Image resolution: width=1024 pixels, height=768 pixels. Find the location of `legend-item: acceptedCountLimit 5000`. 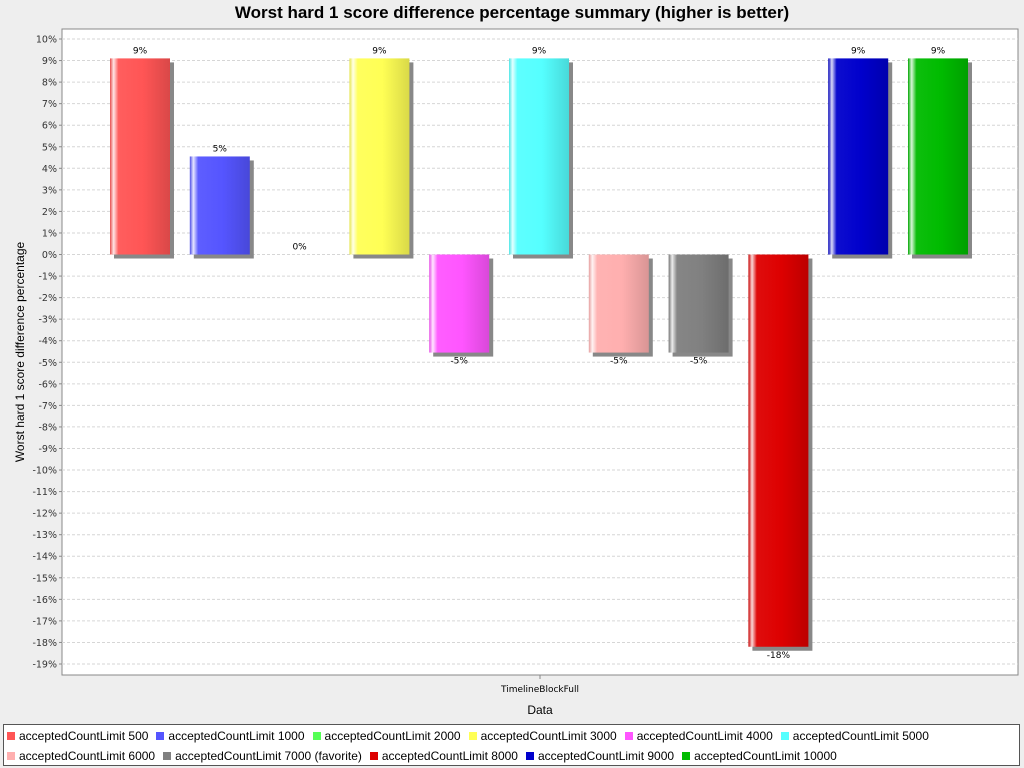

legend-item: acceptedCountLimit 5000 is located at coordinates (854, 736).